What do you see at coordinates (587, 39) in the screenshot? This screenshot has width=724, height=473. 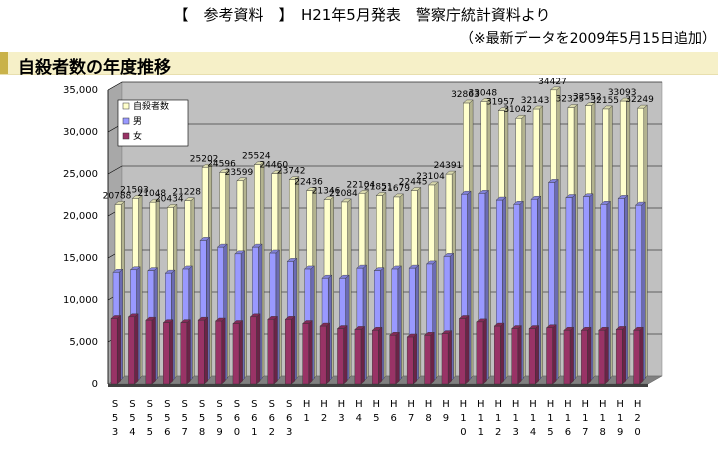 I see `header-update-note: （※最新データを2009年5月15日追加）` at bounding box center [587, 39].